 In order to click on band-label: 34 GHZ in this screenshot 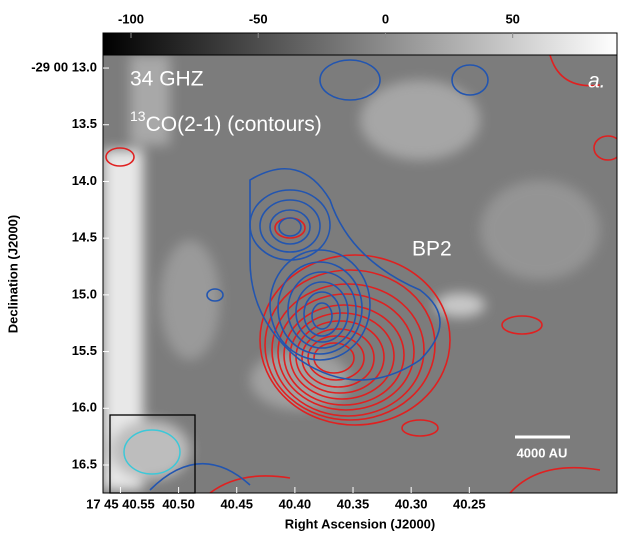, I will do `click(167, 79)`.